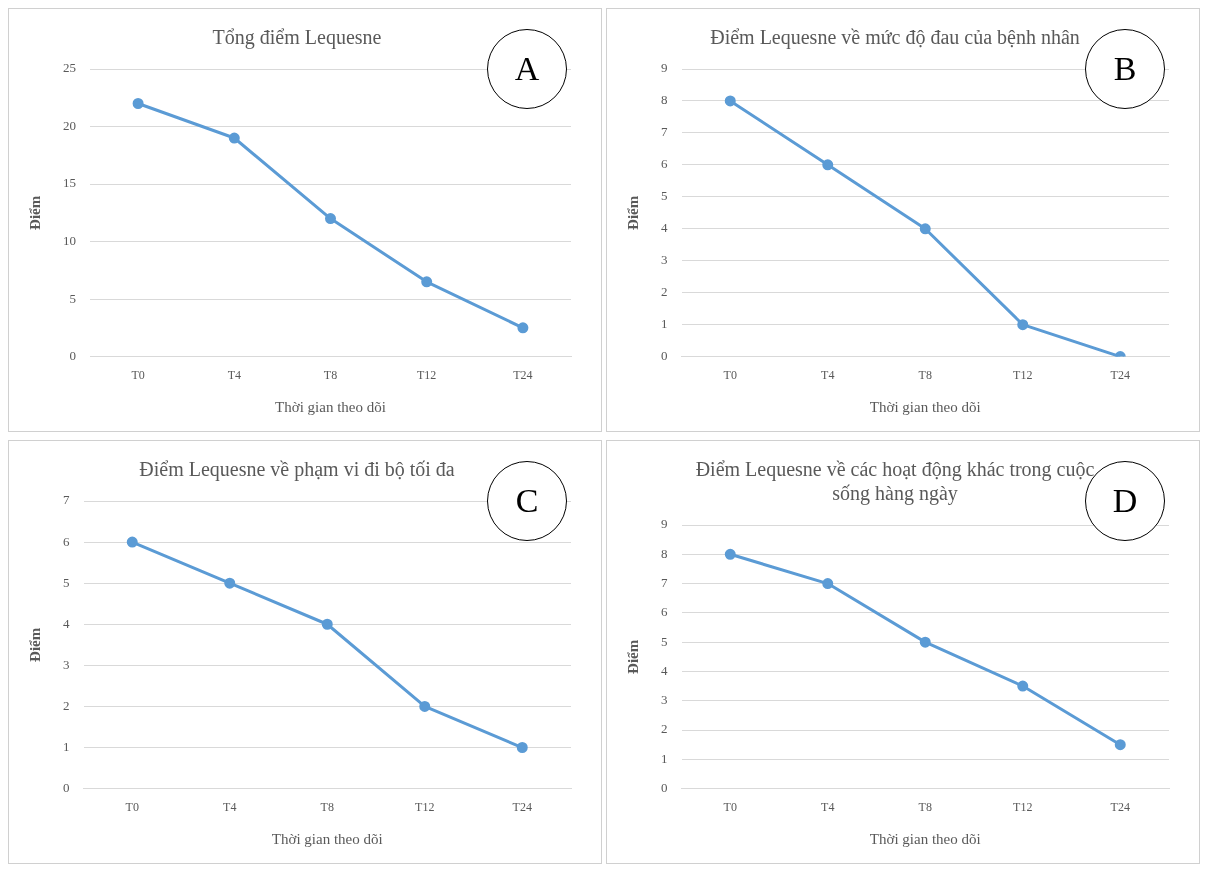 This screenshot has width=1206, height=870. I want to click on y-tick-label: 25, so click(69, 68).